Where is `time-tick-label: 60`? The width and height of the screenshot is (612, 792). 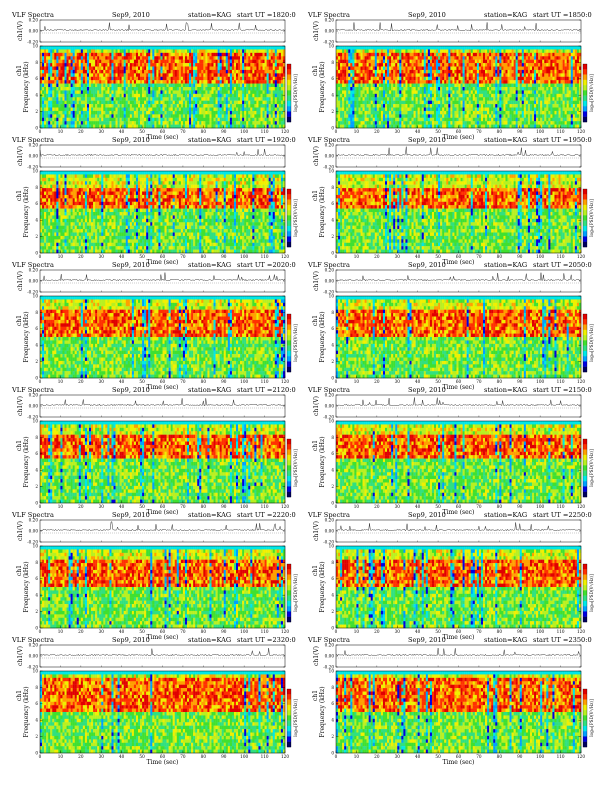 time-tick-label: 60 is located at coordinates (163, 631).